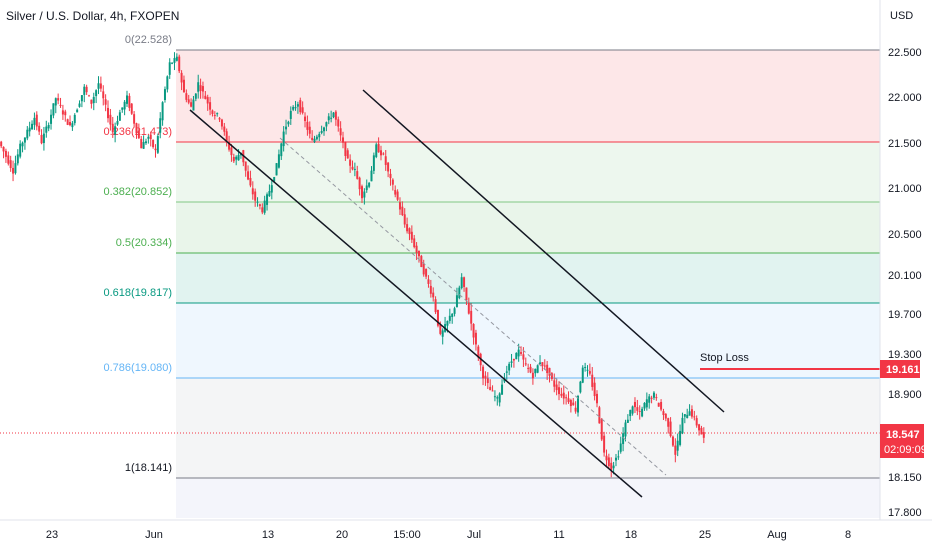 The width and height of the screenshot is (932, 550). What do you see at coordinates (902, 441) in the screenshot?
I see `last-price-badge` at bounding box center [902, 441].